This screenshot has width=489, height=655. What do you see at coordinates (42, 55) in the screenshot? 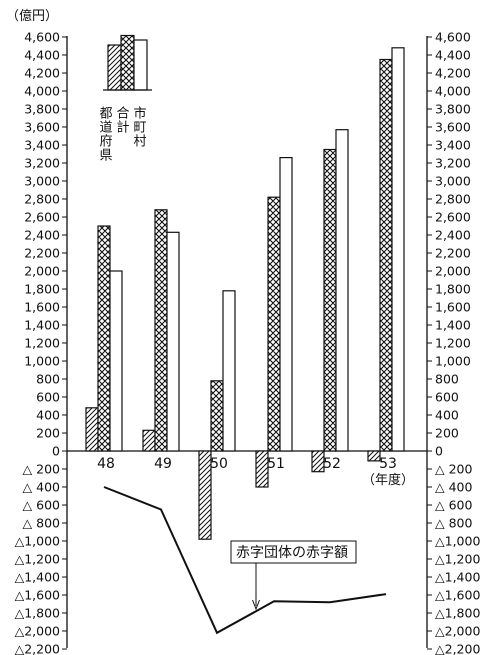
I see `left-tick-label: 4,400` at bounding box center [42, 55].